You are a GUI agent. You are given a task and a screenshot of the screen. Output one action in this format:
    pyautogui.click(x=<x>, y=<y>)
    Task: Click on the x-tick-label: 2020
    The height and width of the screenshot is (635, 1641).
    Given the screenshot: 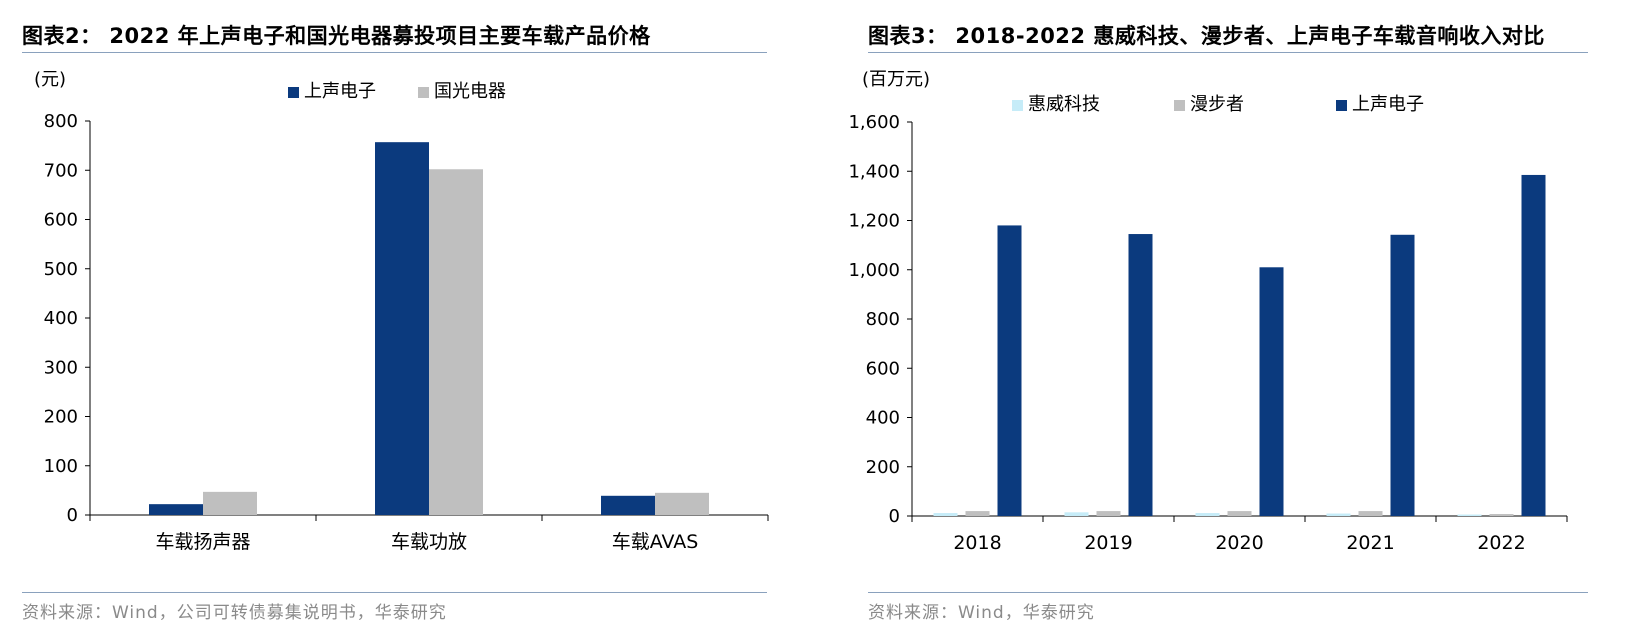 What is the action you would take?
    pyautogui.click(x=1239, y=543)
    